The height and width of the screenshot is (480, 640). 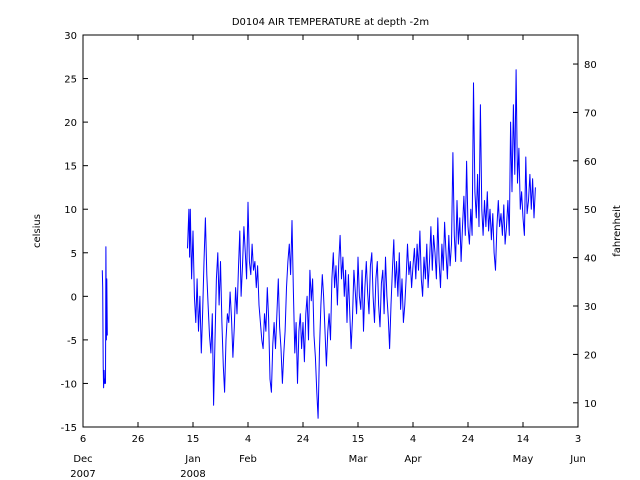 What do you see at coordinates (590, 162) in the screenshot?
I see `y-tick-label-right: 60` at bounding box center [590, 162].